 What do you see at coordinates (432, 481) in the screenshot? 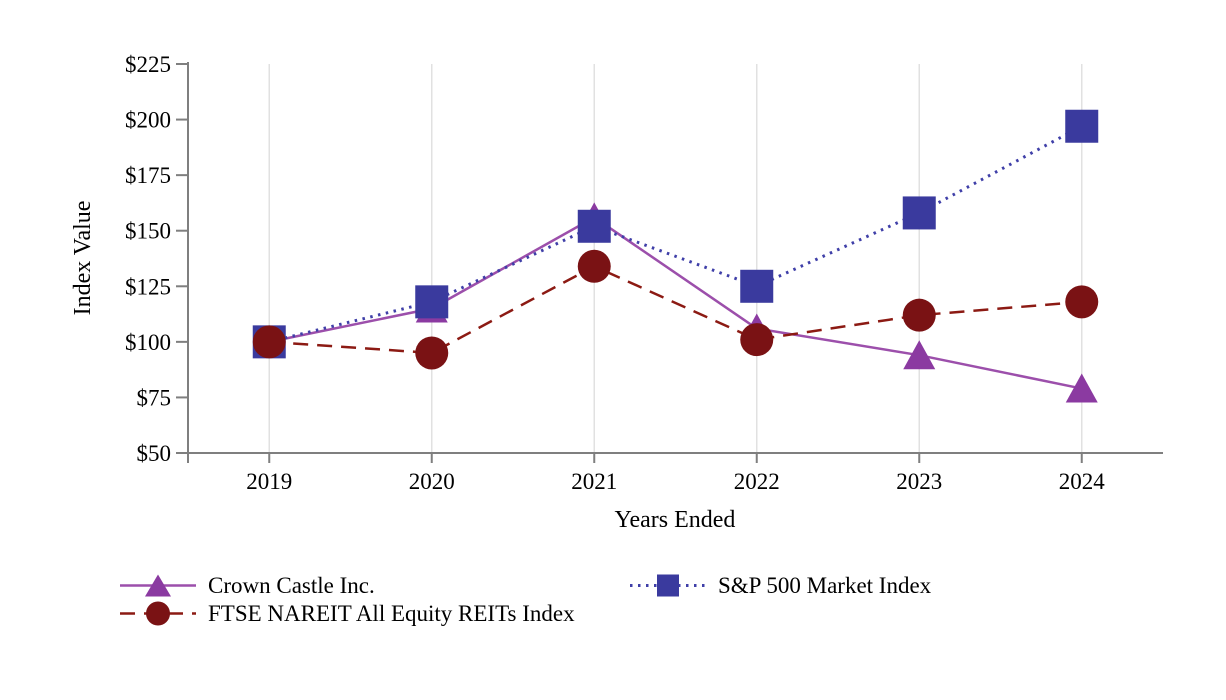
I see `x-tick-label: 2020` at bounding box center [432, 481].